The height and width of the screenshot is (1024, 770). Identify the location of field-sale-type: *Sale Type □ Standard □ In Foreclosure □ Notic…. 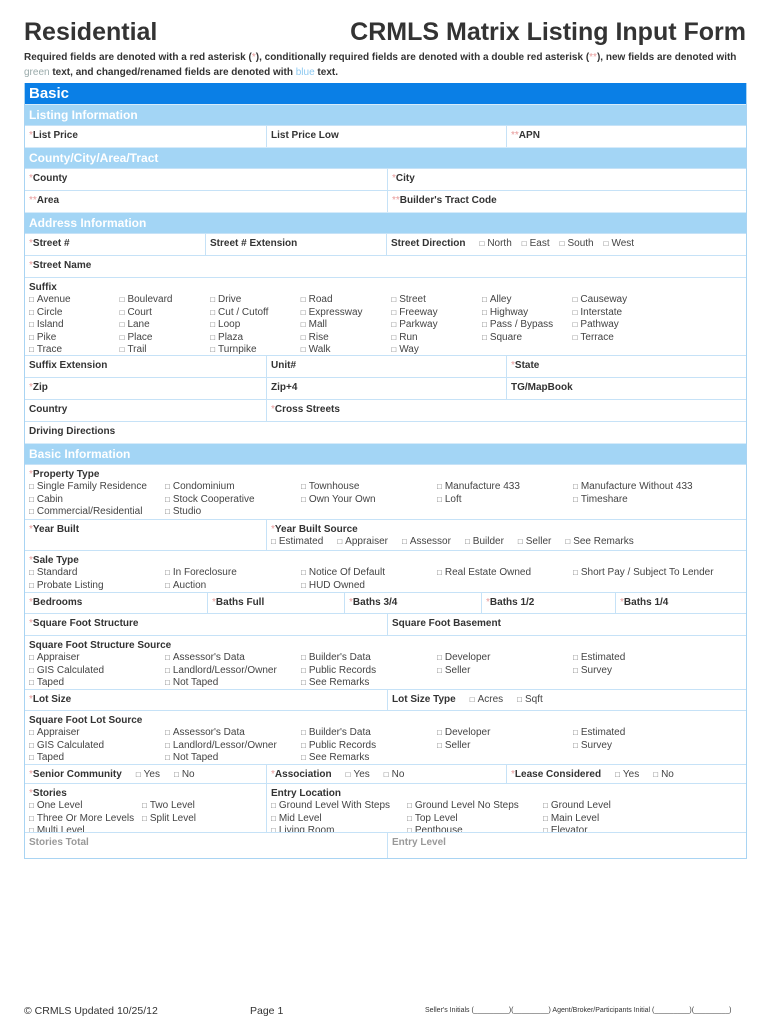
(385, 571).